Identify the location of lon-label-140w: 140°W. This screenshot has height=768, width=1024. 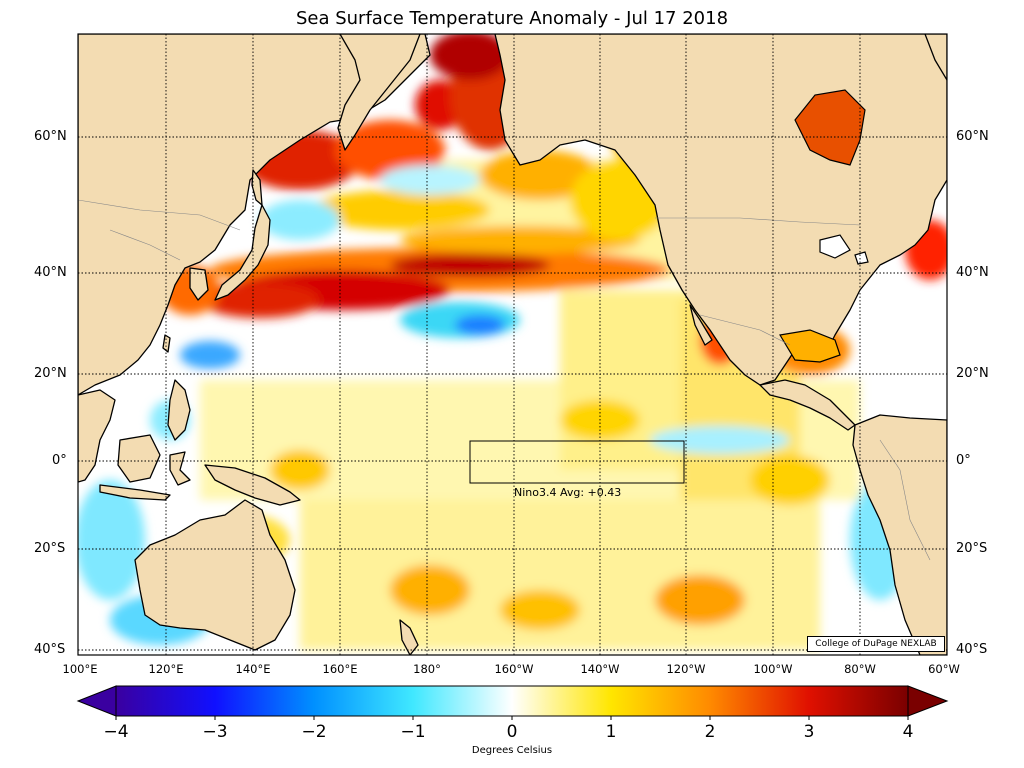
(600, 669).